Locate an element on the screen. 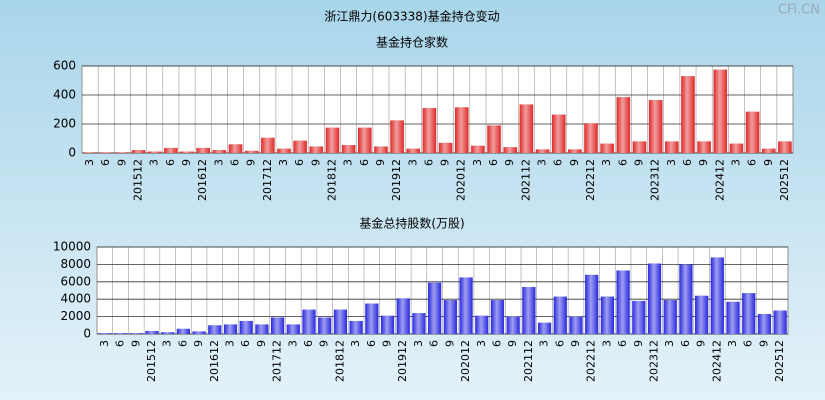  x-tick-label: 202212 is located at coordinates (591, 361).